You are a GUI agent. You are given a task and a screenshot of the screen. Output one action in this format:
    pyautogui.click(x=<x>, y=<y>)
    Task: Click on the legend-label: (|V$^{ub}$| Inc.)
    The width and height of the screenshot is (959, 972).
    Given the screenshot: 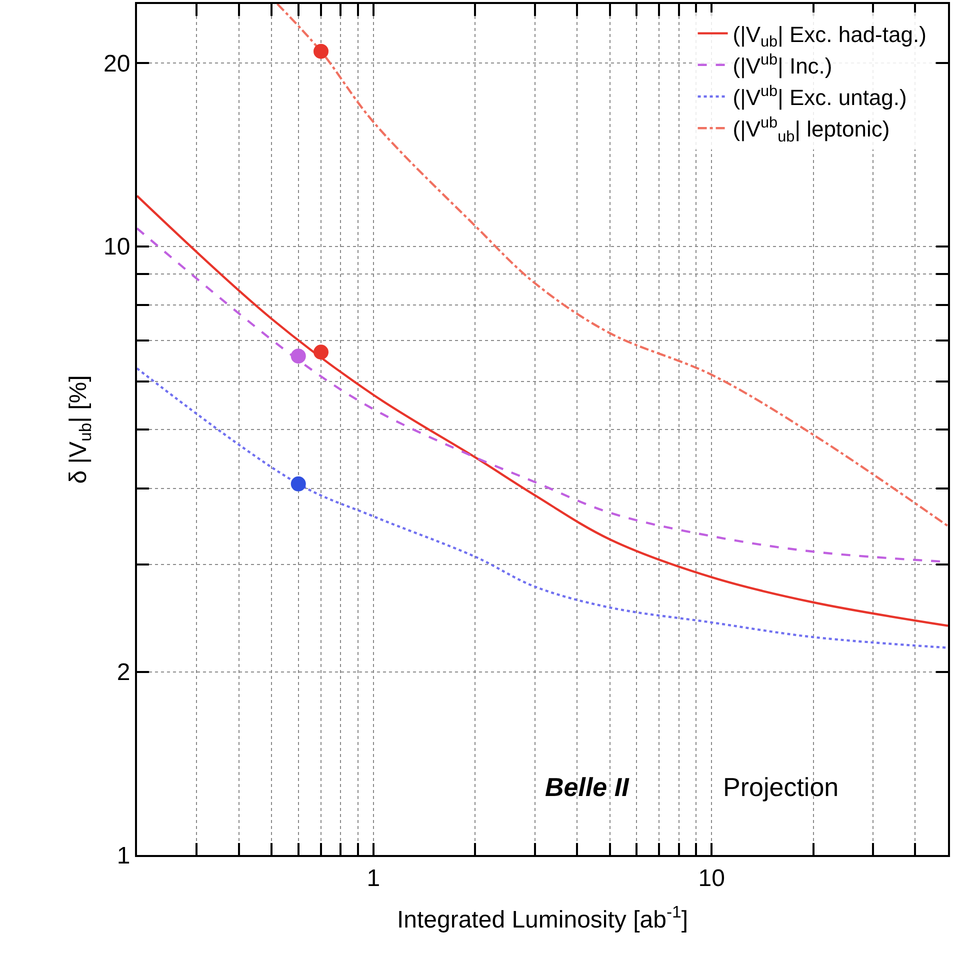 What is the action you would take?
    pyautogui.click(x=782, y=64)
    